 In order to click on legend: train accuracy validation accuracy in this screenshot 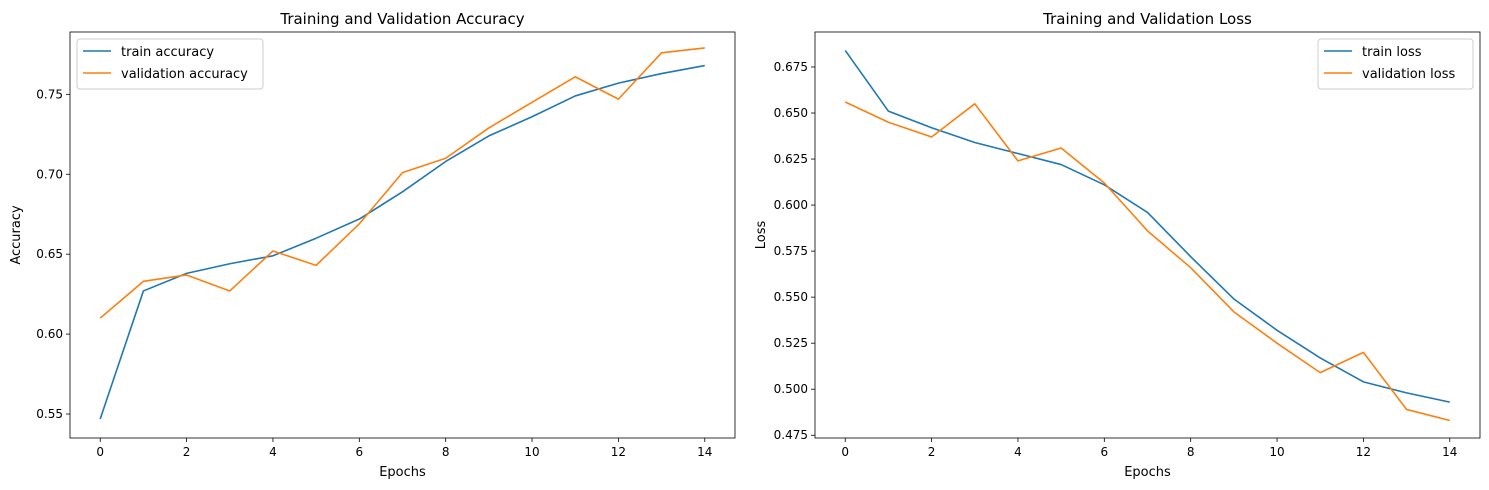, I will do `click(170, 64)`.